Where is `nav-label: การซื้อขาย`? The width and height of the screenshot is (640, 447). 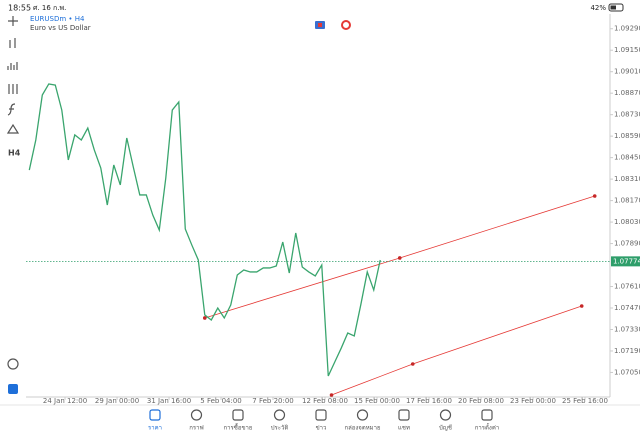 nav-label: การซื้อขาย is located at coordinates (238, 427).